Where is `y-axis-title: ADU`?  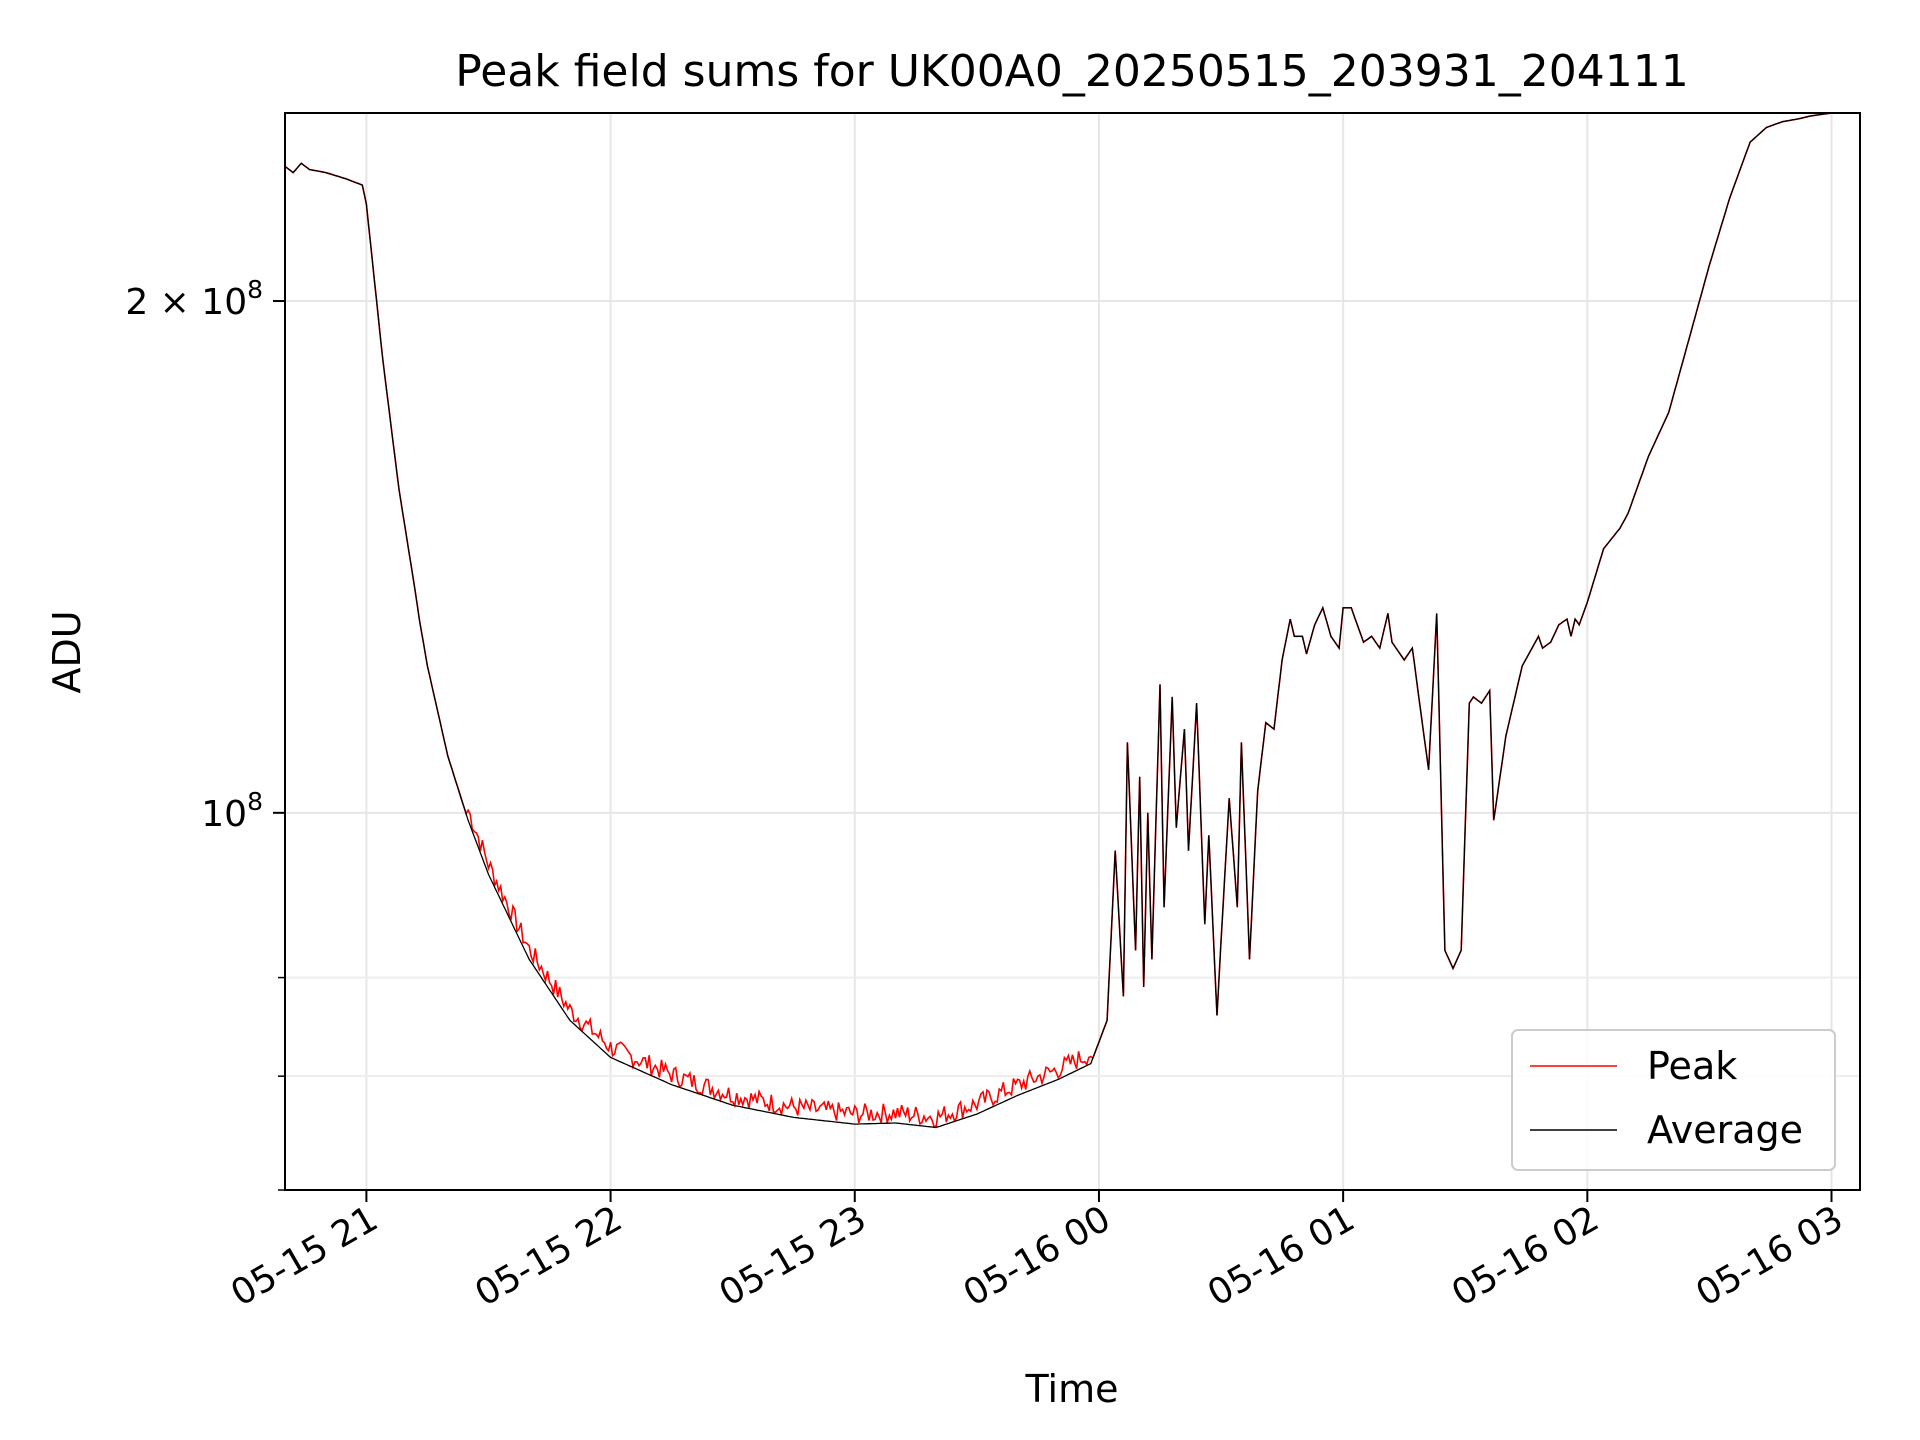 y-axis-title: ADU is located at coordinates (67, 651).